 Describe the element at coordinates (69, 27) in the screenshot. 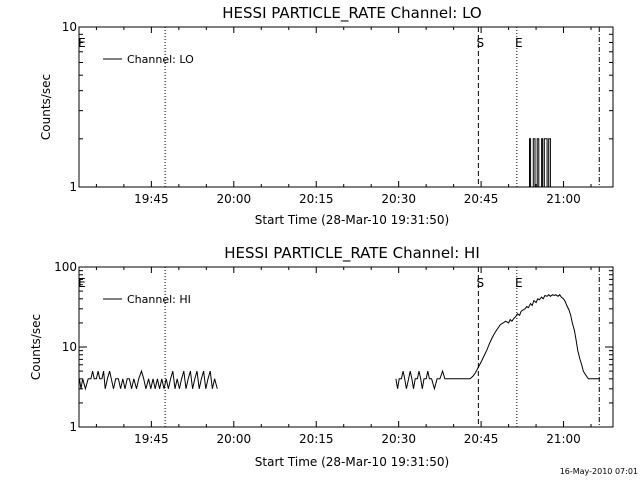

I see `y-tick-label-lo: 10` at that location.